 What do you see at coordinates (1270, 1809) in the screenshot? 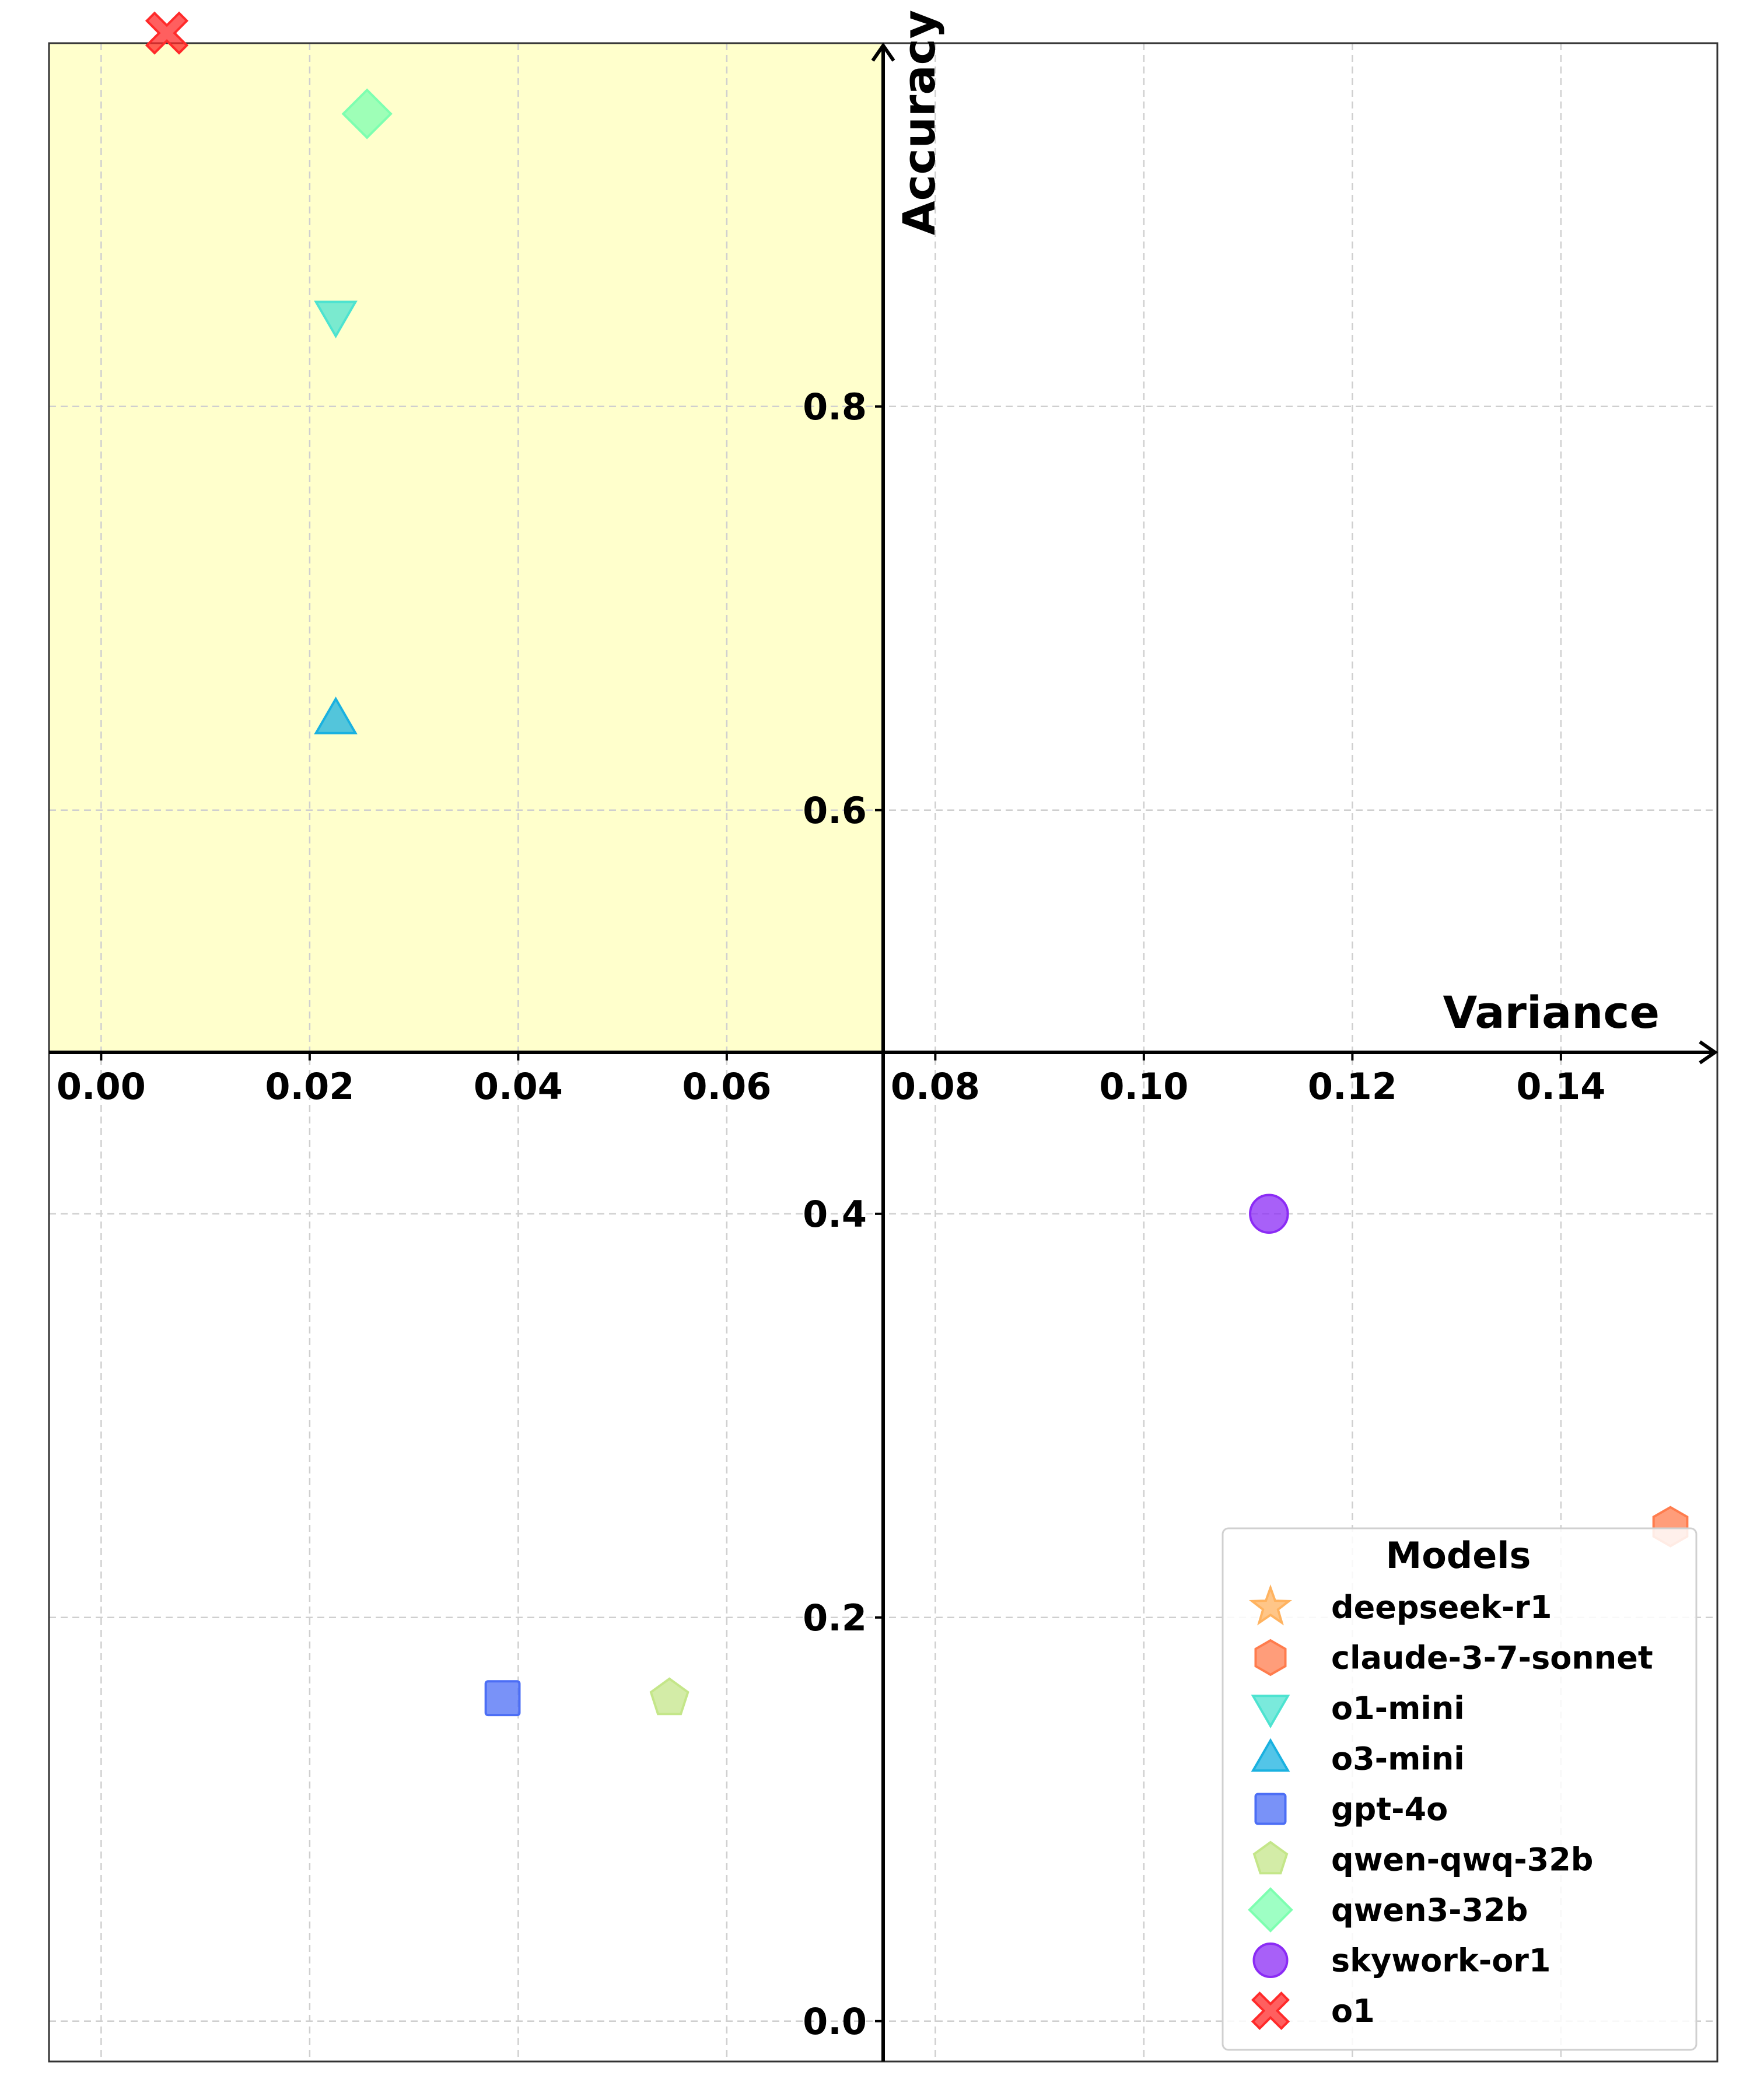
I see `legend-marker-gpt-4o` at bounding box center [1270, 1809].